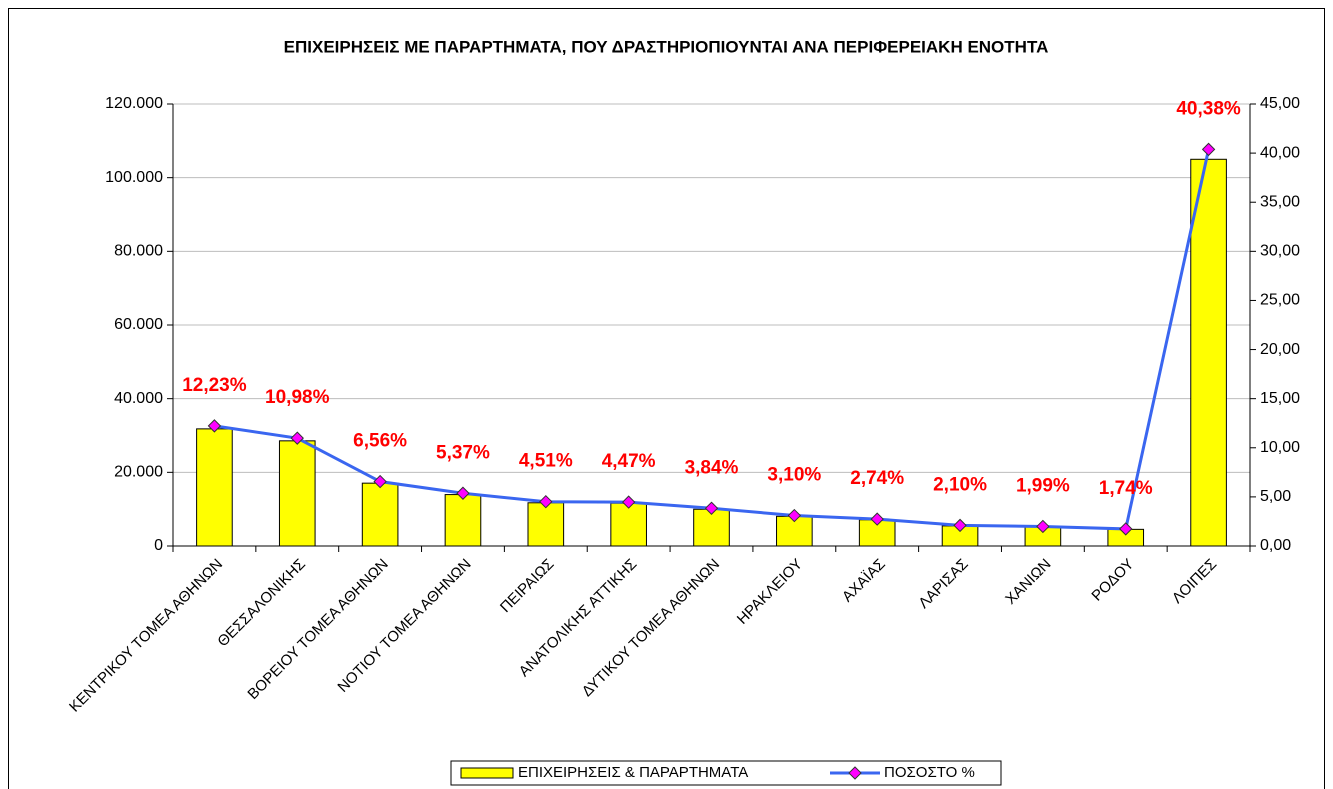 This screenshot has height=789, width=1333. I want to click on legend: ΕΠΙΧΕΙΡΗΣΕΙΣ & ΠΑΡΑΡΤΗΜΑΤΑ ΠΟΣΟΣΤΟ %, so click(726, 773).